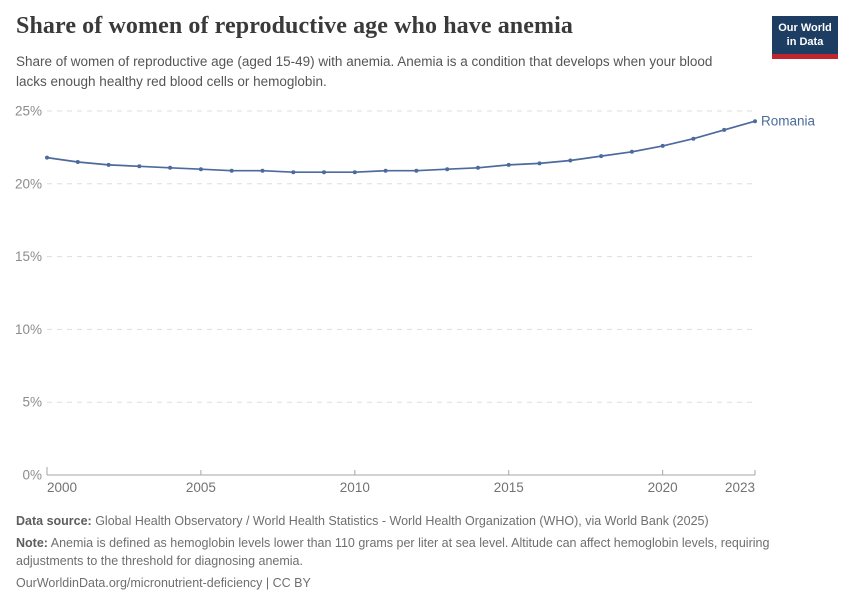 This screenshot has width=850, height=600. I want to click on series-end-label: Romania, so click(788, 121).